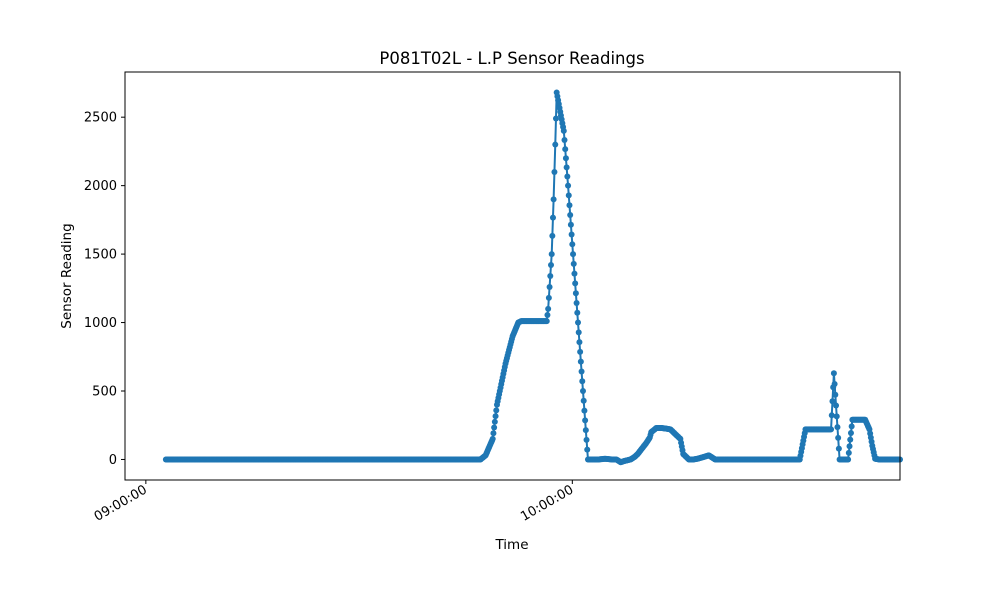 This screenshot has height=600, width=1000. Describe the element at coordinates (100, 323) in the screenshot. I see `y-tick-label: 1000` at that location.